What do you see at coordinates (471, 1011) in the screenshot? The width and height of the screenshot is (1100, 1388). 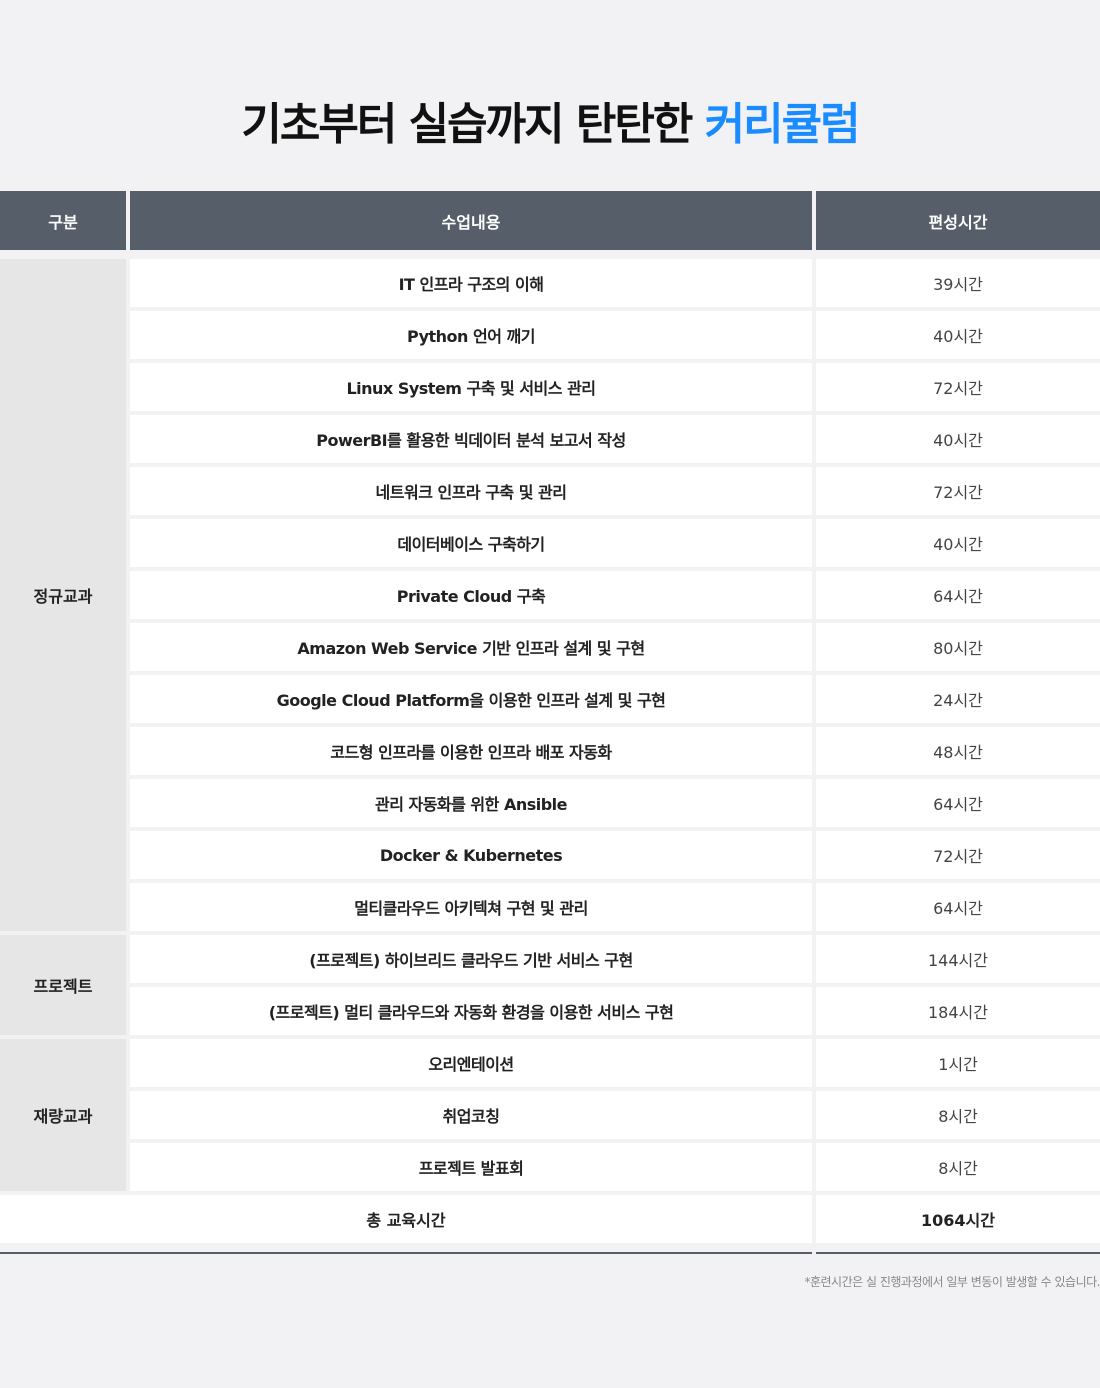 I see `course-name: (프로젝트) 멀티 클라우드와 자동화 환경을 이용한 서비스 구현` at bounding box center [471, 1011].